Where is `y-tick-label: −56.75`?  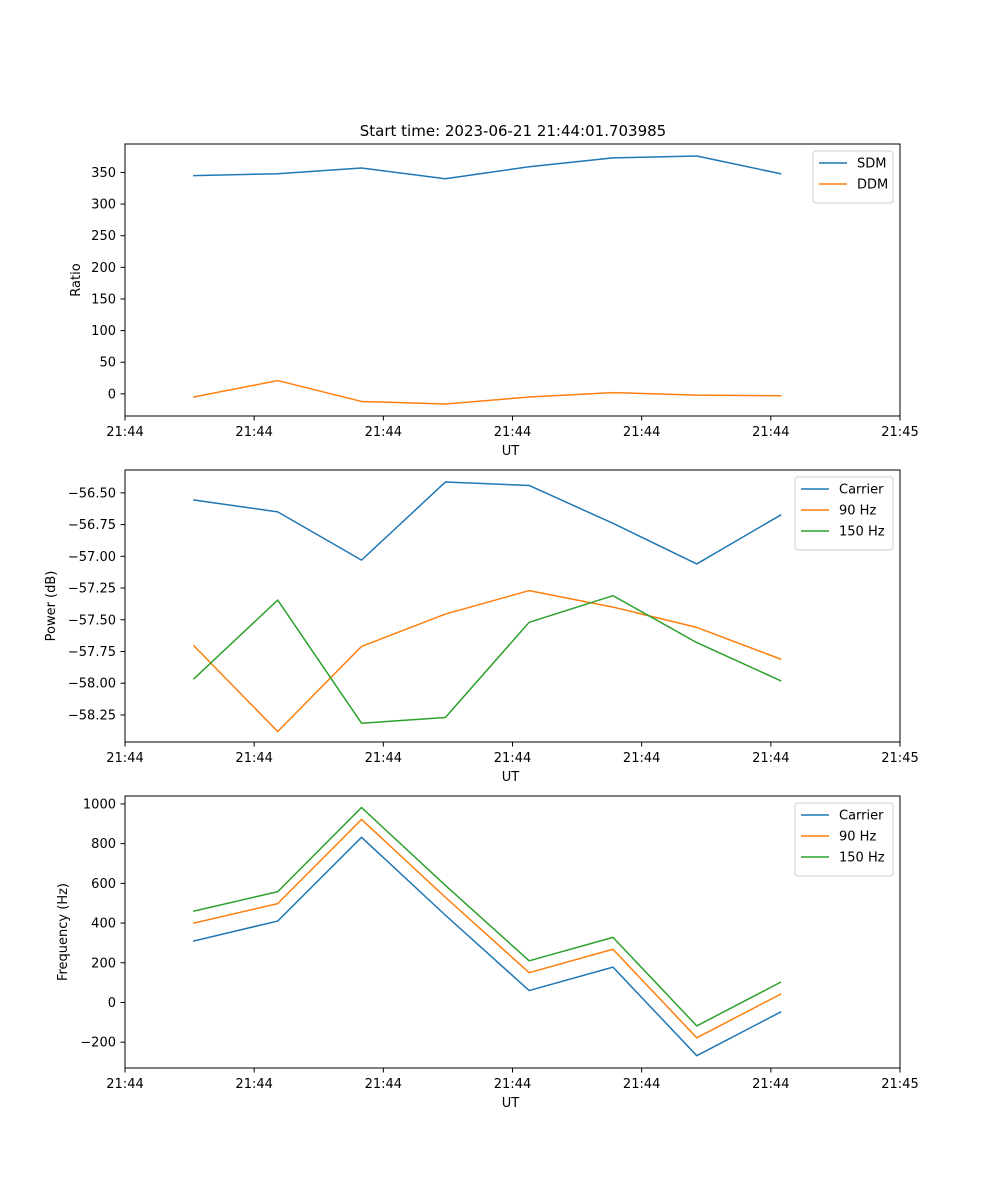
y-tick-label: −56.75 is located at coordinates (92, 525).